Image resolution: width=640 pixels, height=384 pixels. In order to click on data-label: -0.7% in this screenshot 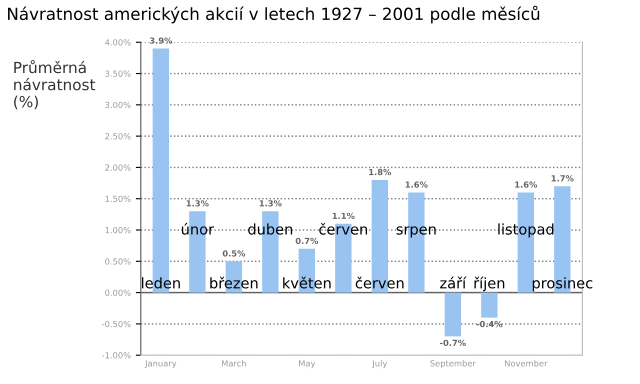, I will do `click(453, 343)`.